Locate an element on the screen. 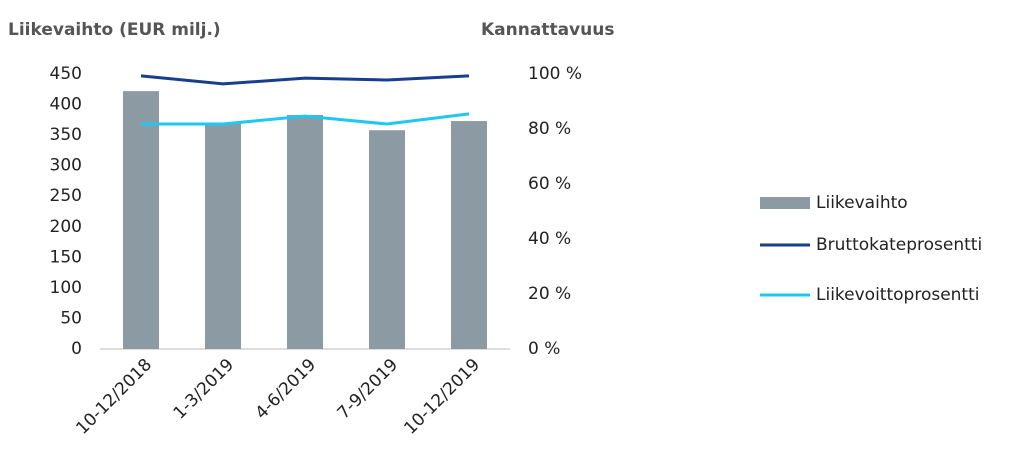  y-tick-label: 350 is located at coordinates (66, 135).